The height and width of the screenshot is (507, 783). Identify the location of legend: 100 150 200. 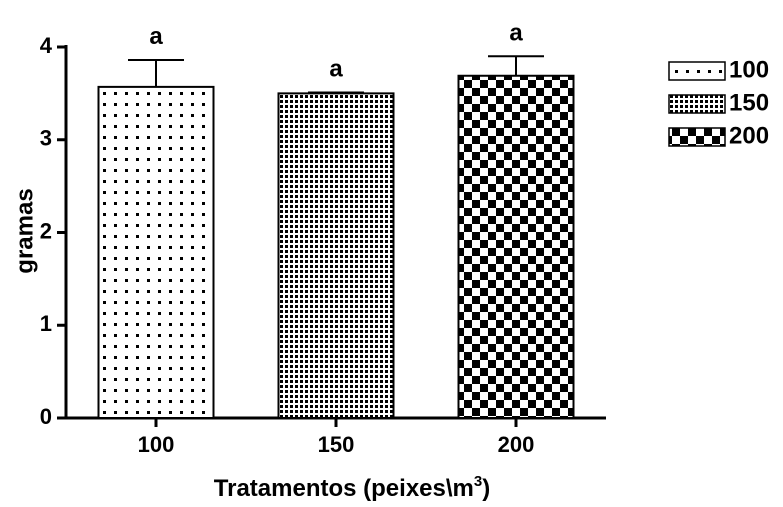
(718, 102).